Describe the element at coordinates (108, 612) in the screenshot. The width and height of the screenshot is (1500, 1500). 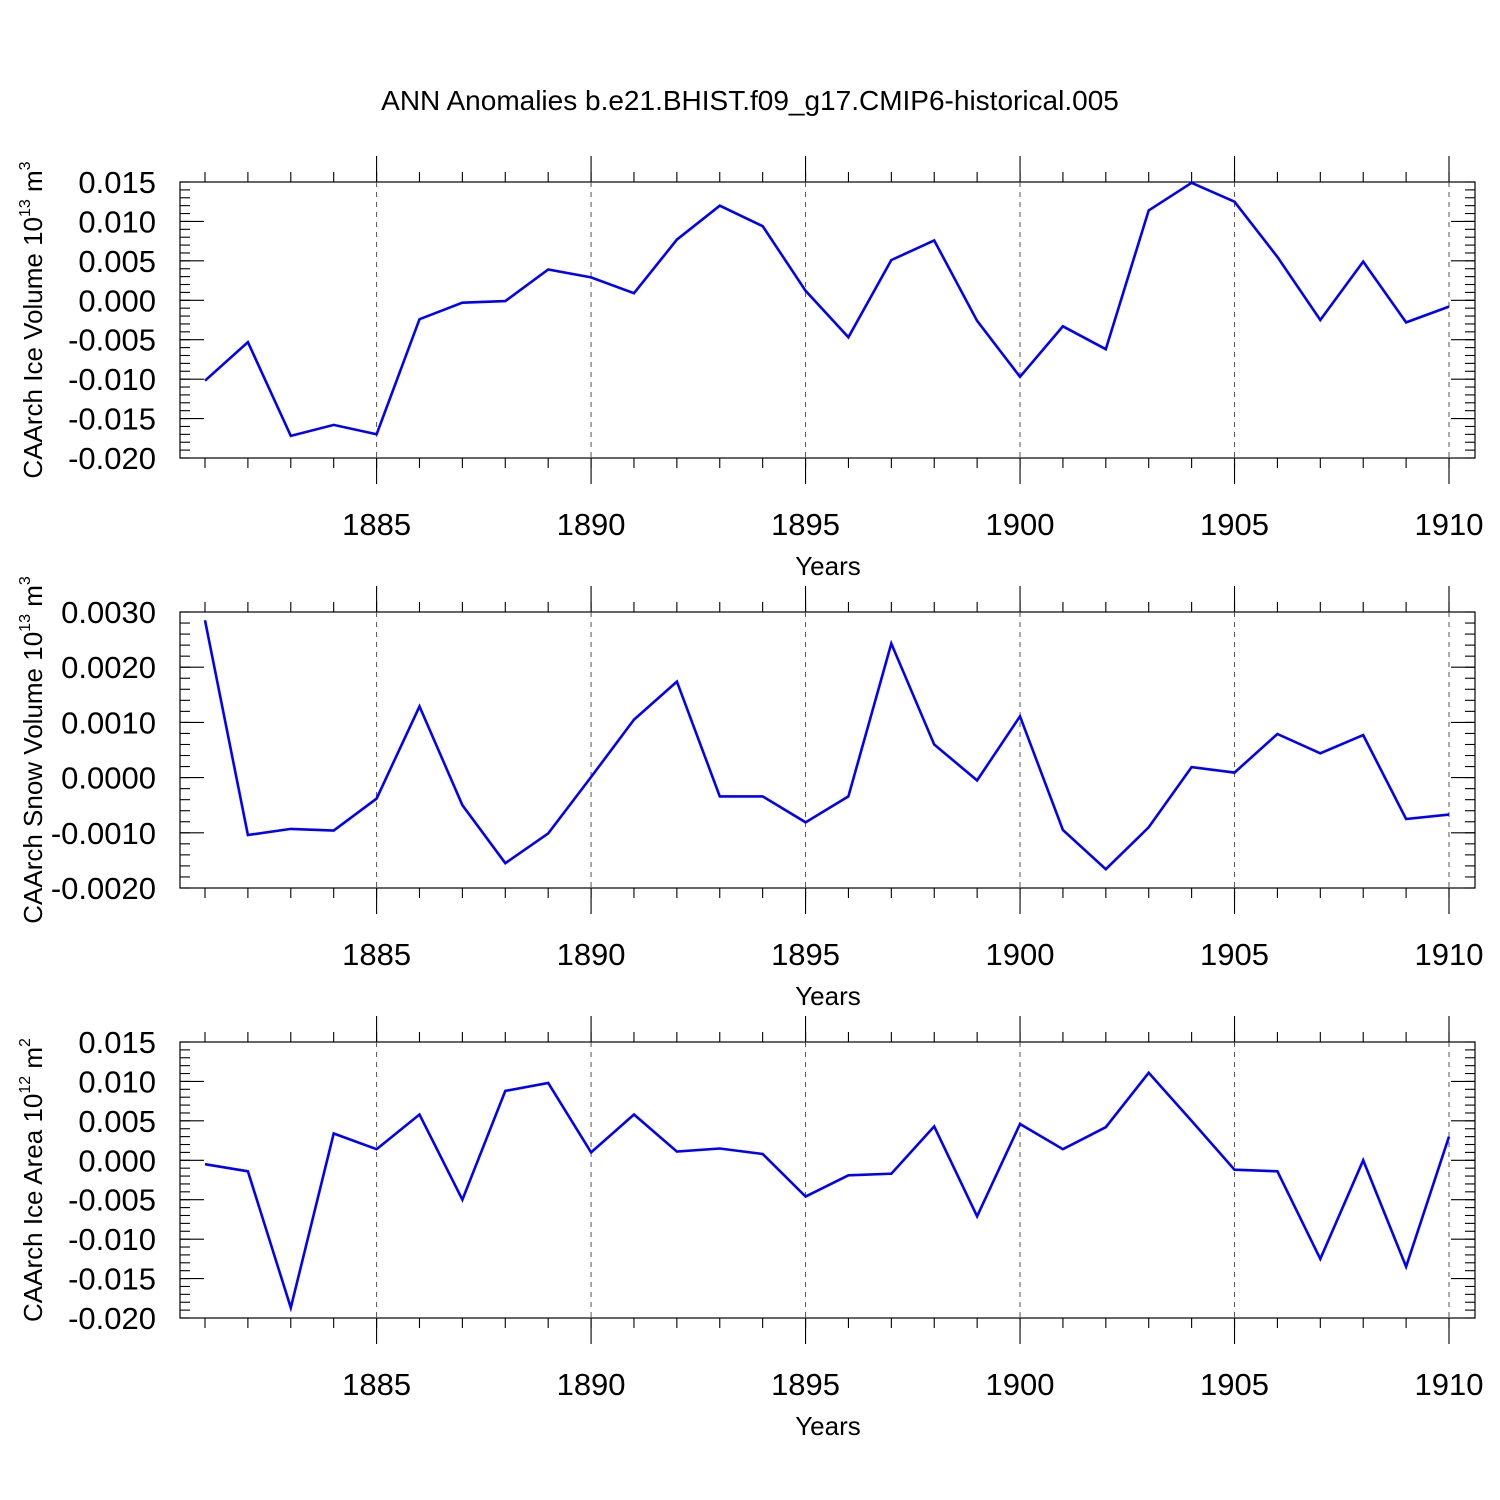
I see `y-tick-label: 0.0030` at that location.